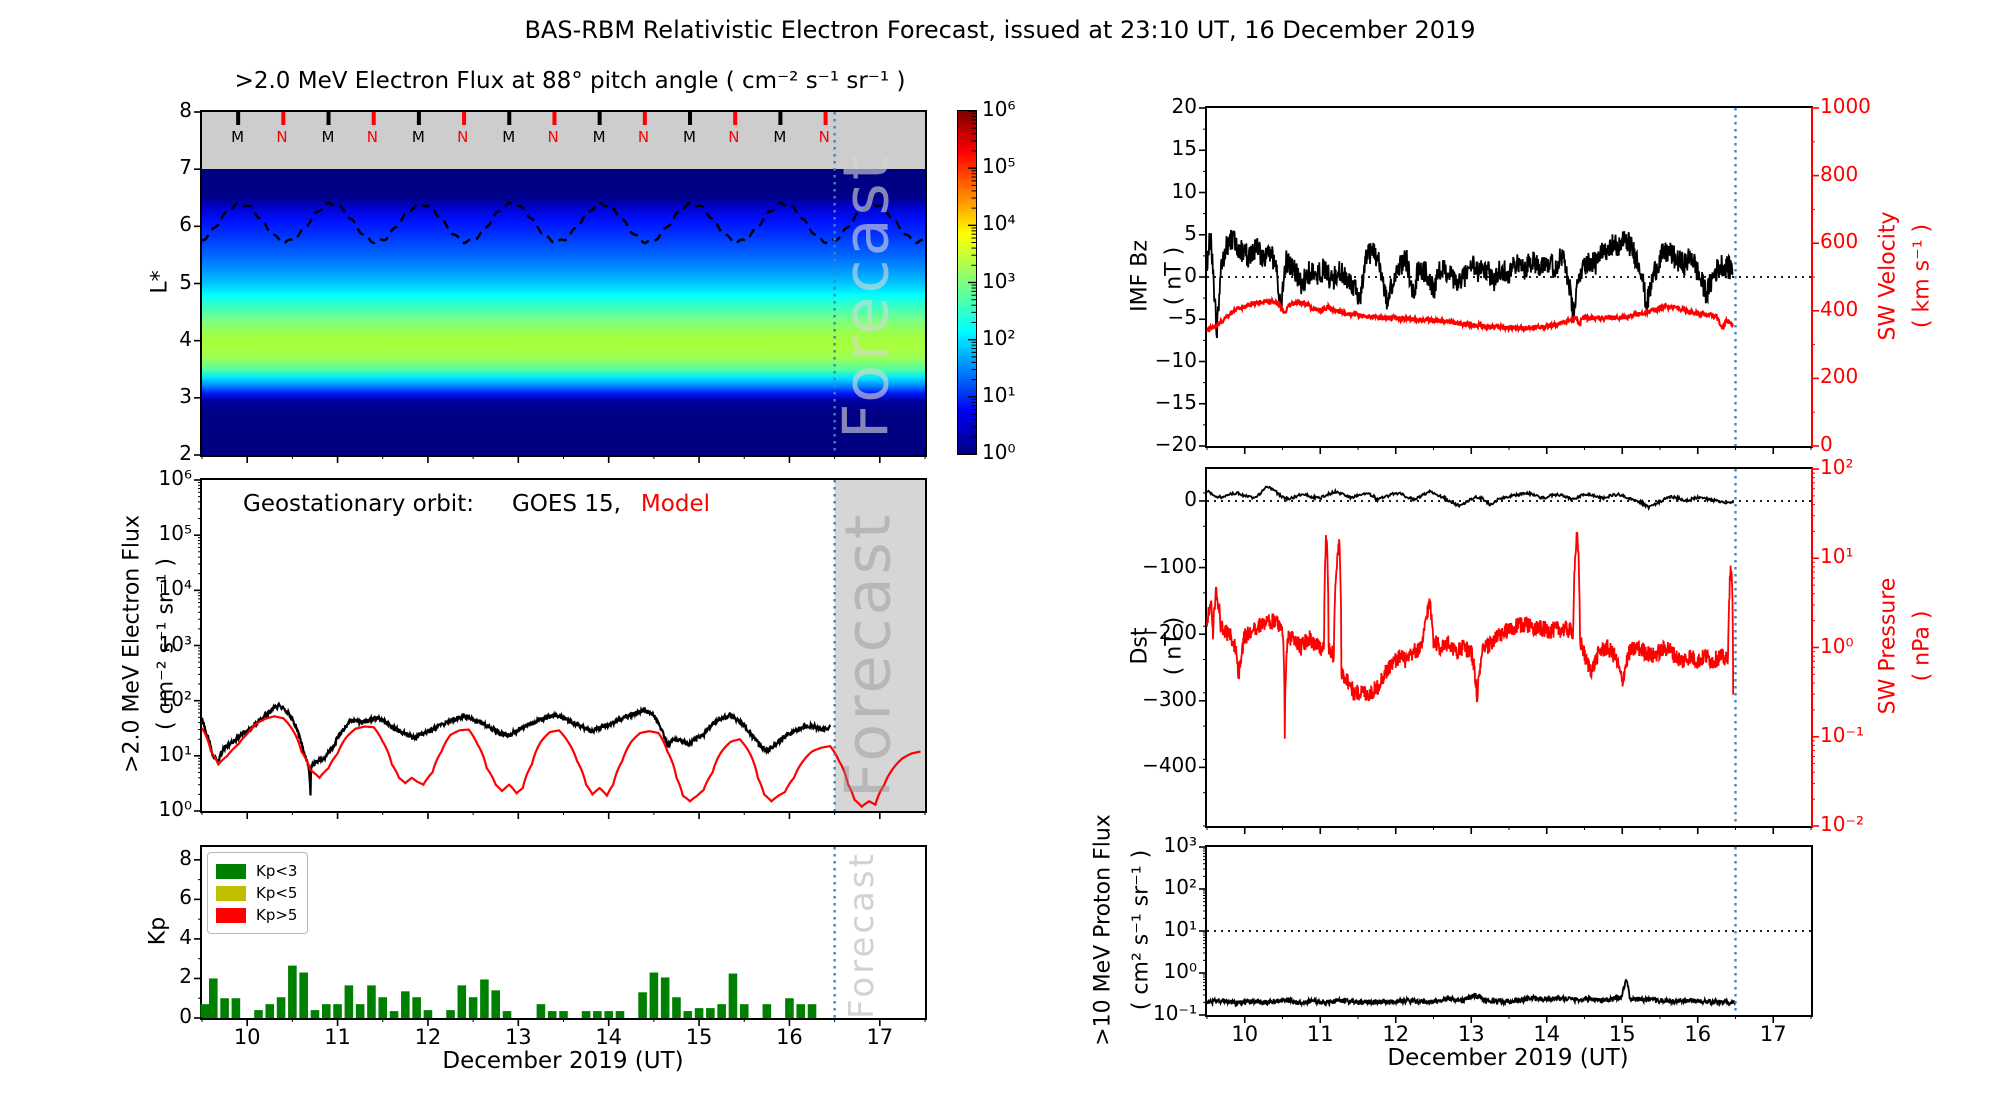 This screenshot has height=1100, width=2000. Describe the element at coordinates (1470, 284) in the screenshot. I see `series-imf-bz` at that location.